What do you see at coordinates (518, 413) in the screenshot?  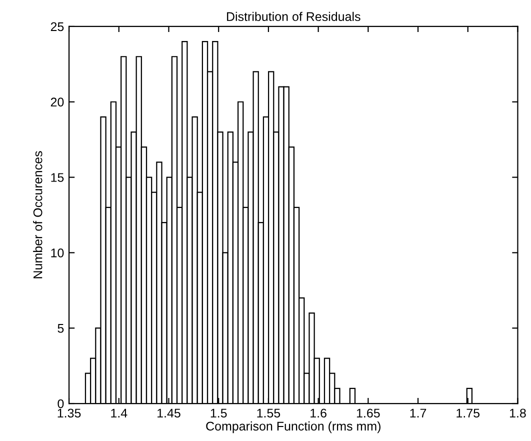 I see `x-tick-label: 1.8` at bounding box center [518, 413].